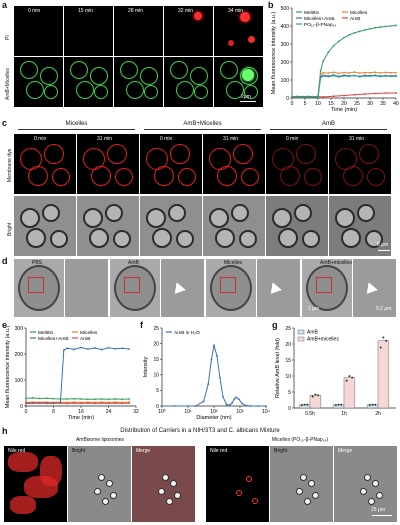  What do you see at coordinates (233, 263) in the screenshot?
I see `panel-d-label-text: Micelles` at bounding box center [233, 263].